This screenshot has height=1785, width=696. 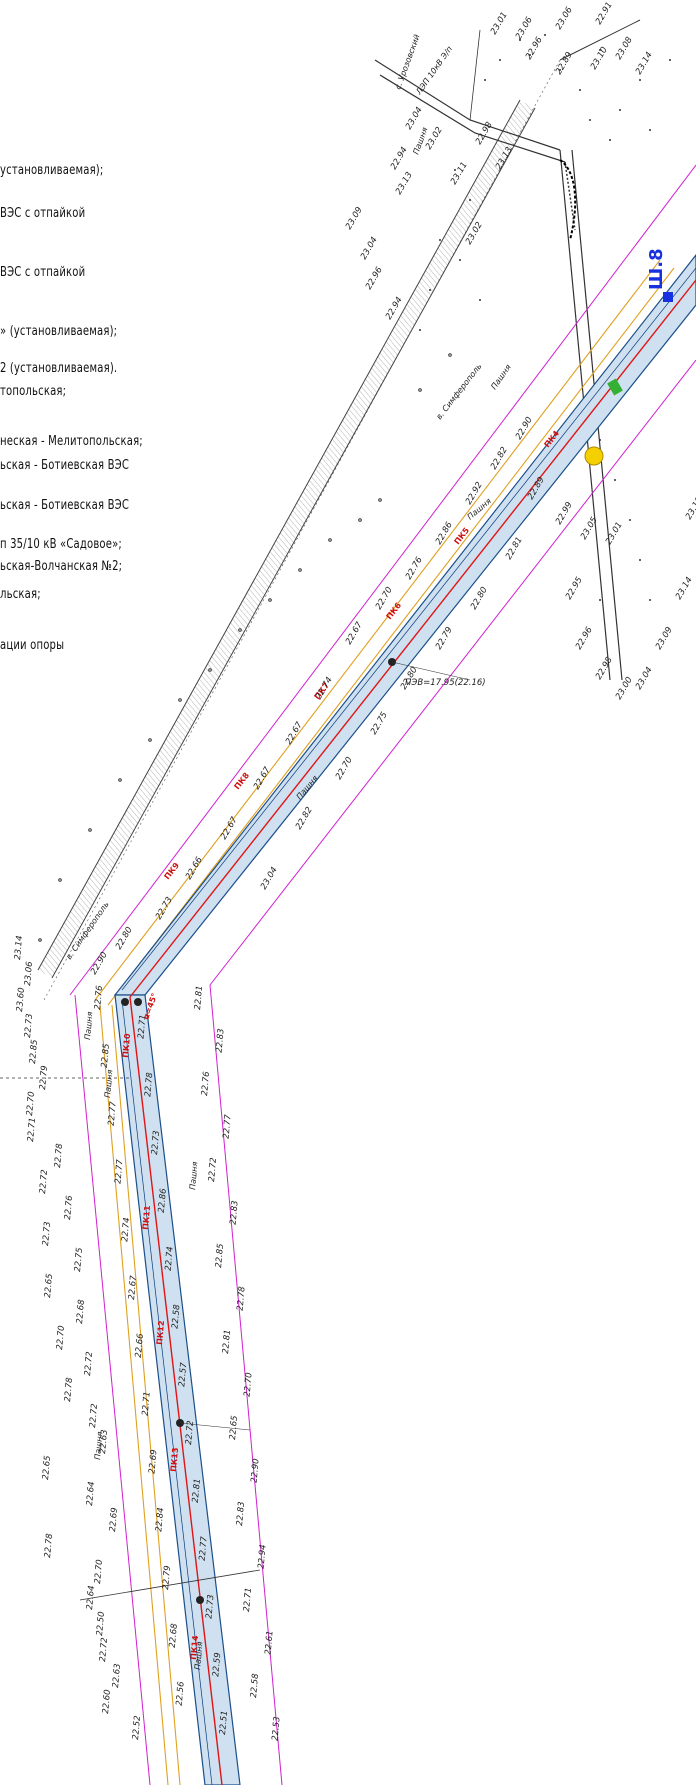 What do you see at coordinates (404, 183) in the screenshot?
I see `elevation-label: 23.13` at bounding box center [404, 183].